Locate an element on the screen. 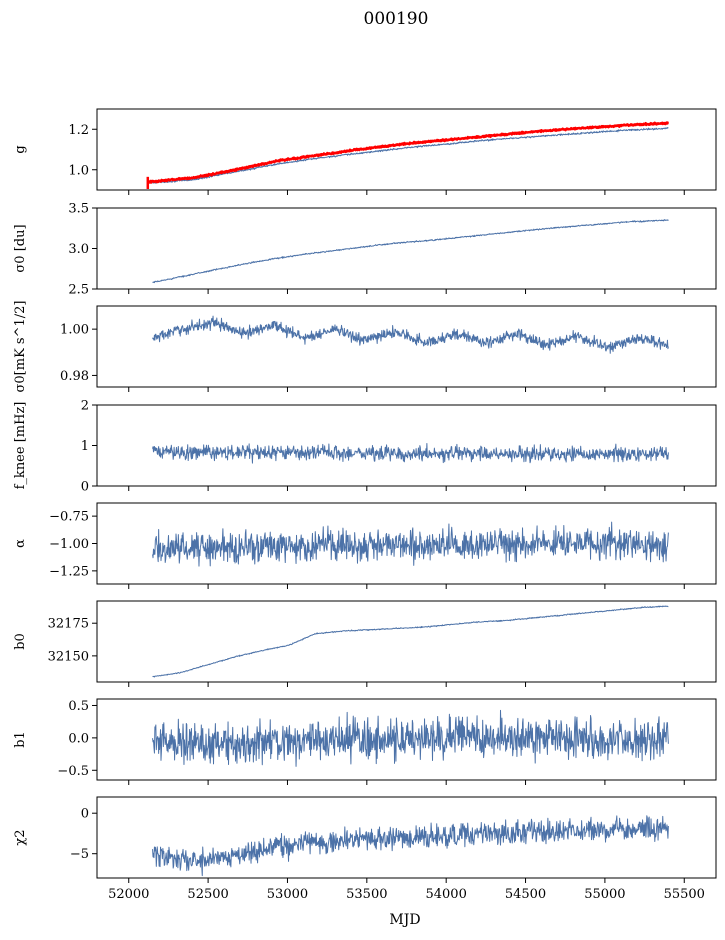  y-tick-label: 32175 is located at coordinates (68, 624).